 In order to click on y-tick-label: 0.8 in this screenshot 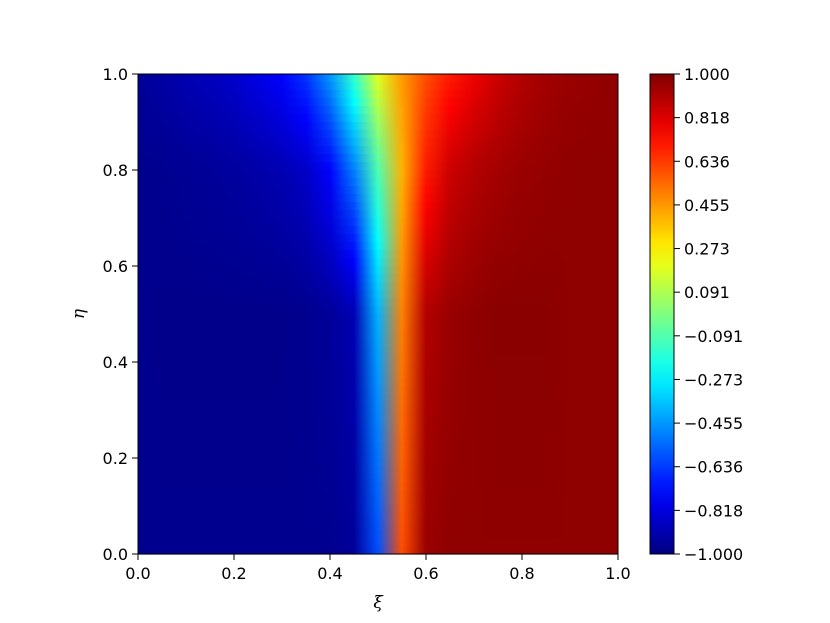, I will do `click(115, 170)`.